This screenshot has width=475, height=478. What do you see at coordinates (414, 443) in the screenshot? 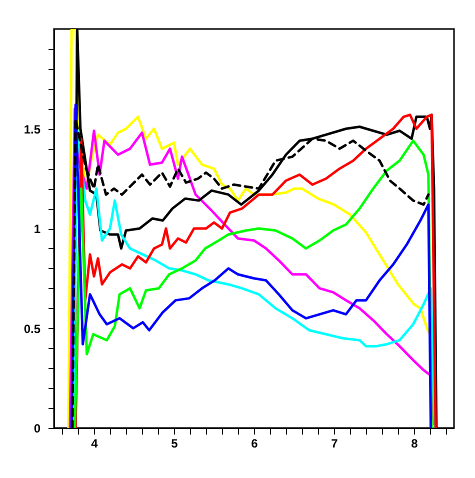
I see `x-tick-label: 8` at bounding box center [414, 443].